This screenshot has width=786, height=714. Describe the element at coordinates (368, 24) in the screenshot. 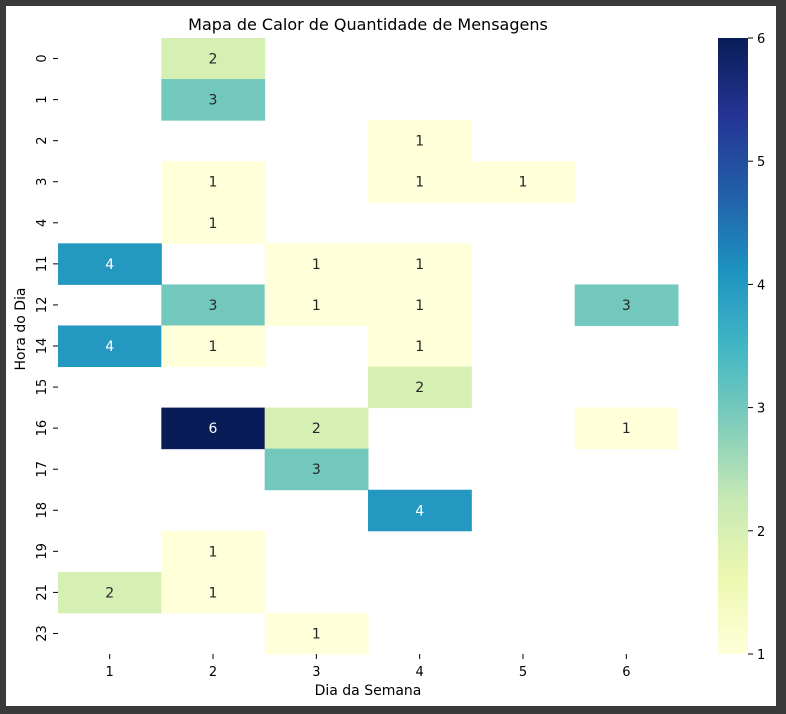

I see `chart-title: Mapa de Calor de Quantidade de Mensagens` at that location.